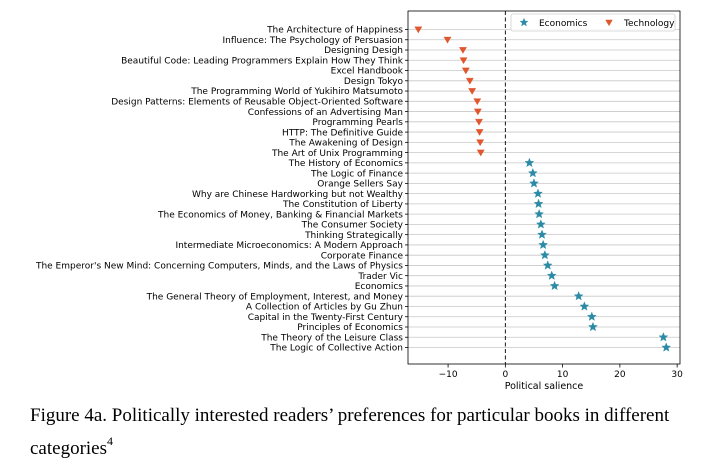  Describe the element at coordinates (609, 23) in the screenshot. I see `legend-marker-technology` at that location.